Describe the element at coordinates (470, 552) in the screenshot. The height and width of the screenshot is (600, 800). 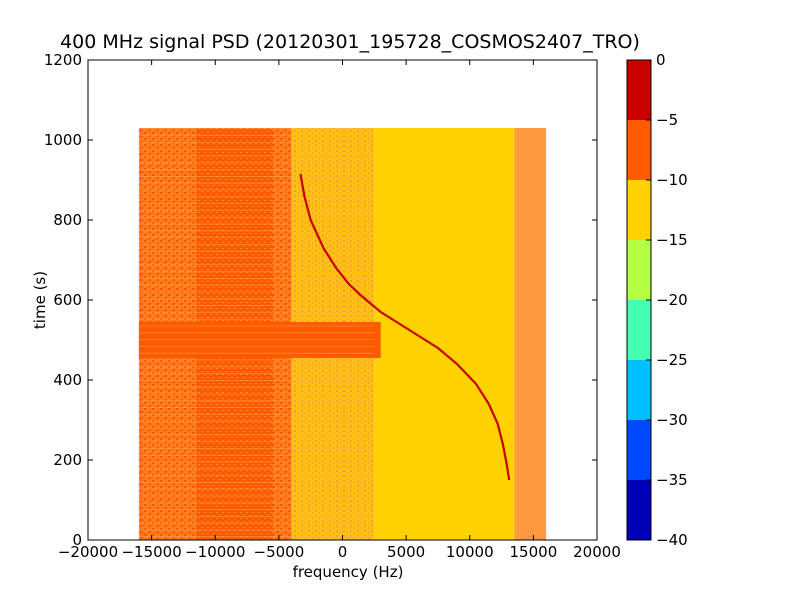
I see `x-tick-label: 10000` at that location.